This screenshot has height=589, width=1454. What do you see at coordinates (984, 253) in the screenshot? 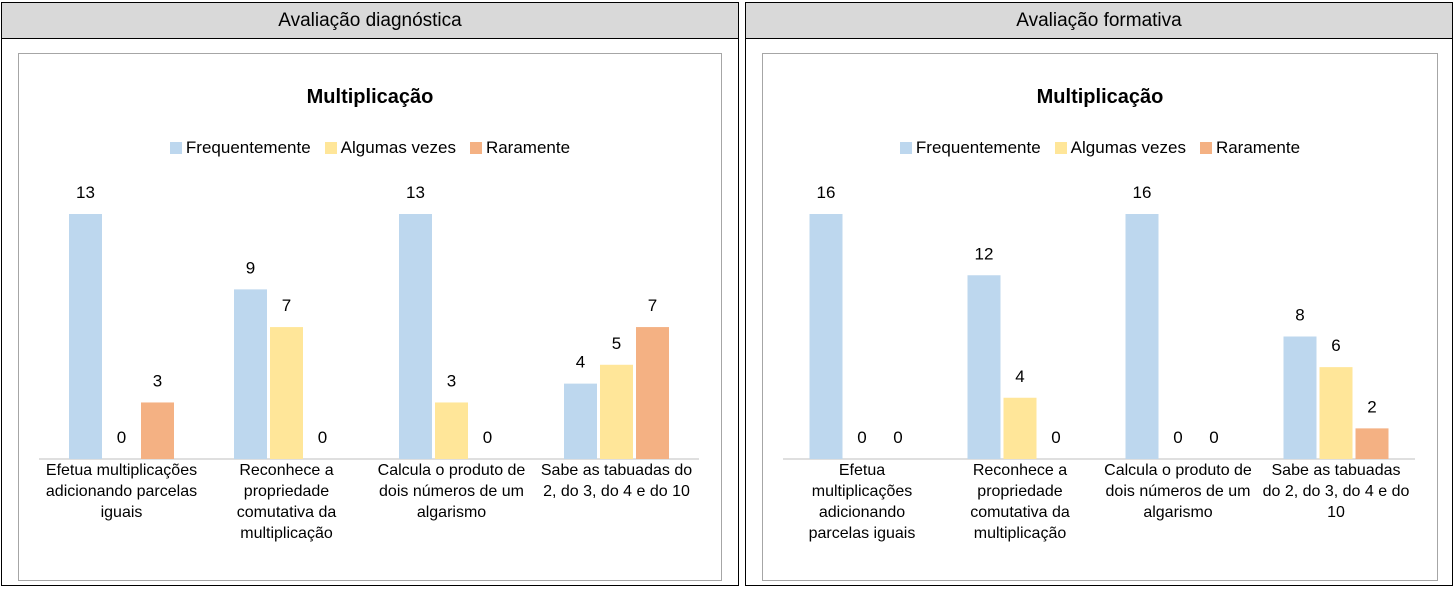
I see `data-label: 12` at bounding box center [984, 253].